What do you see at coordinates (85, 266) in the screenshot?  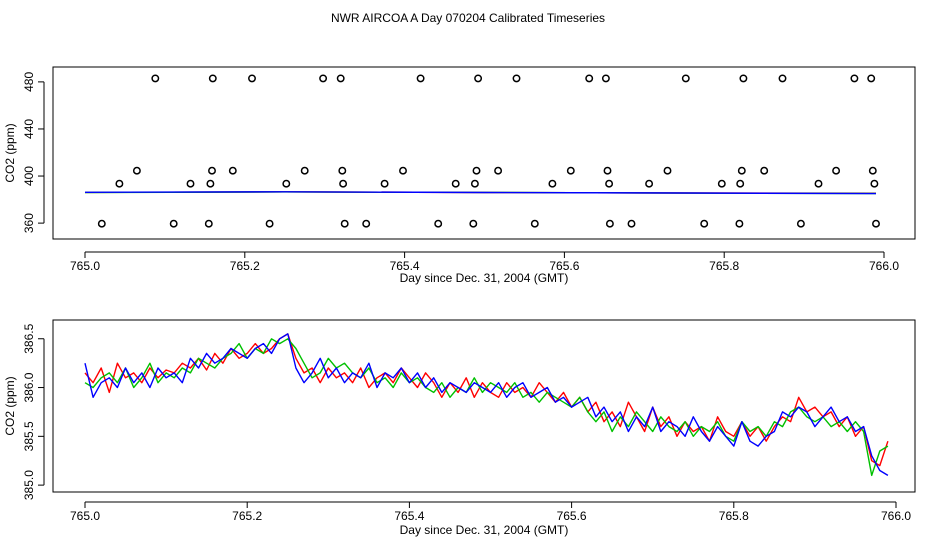 I see `top-x-tick-label: 765.0` at bounding box center [85, 266].